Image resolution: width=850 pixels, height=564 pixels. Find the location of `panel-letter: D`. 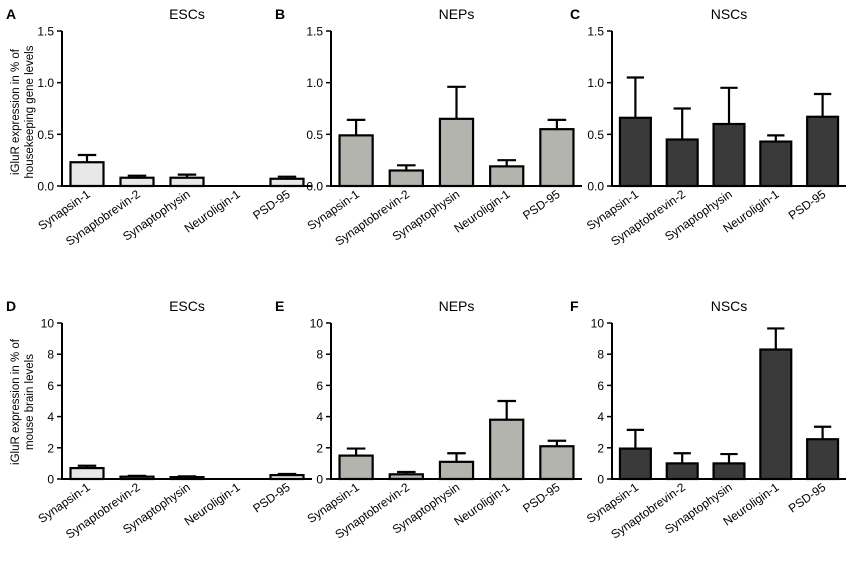

panel-letter: D is located at coordinates (11, 306).